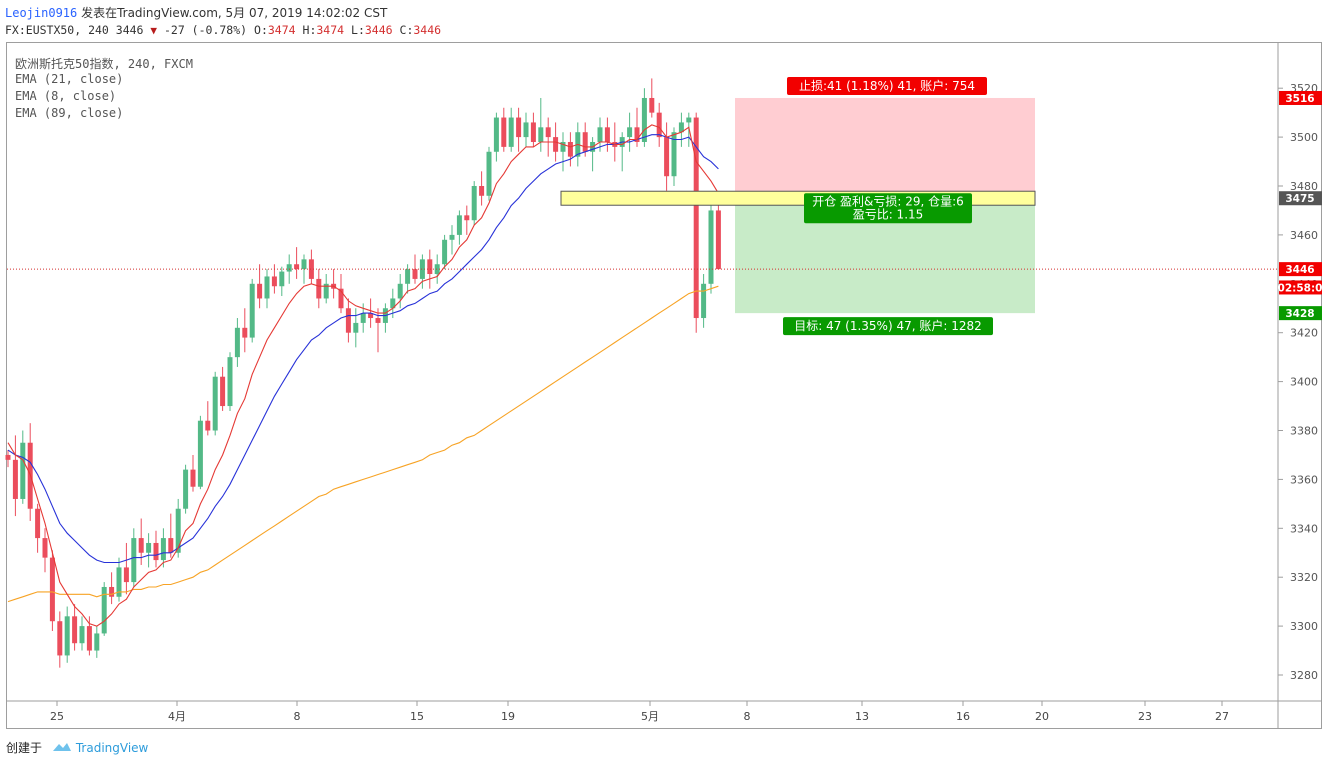 The width and height of the screenshot is (1327, 765). What do you see at coordinates (57, 716) in the screenshot?
I see `x-tick-label: 25` at bounding box center [57, 716].